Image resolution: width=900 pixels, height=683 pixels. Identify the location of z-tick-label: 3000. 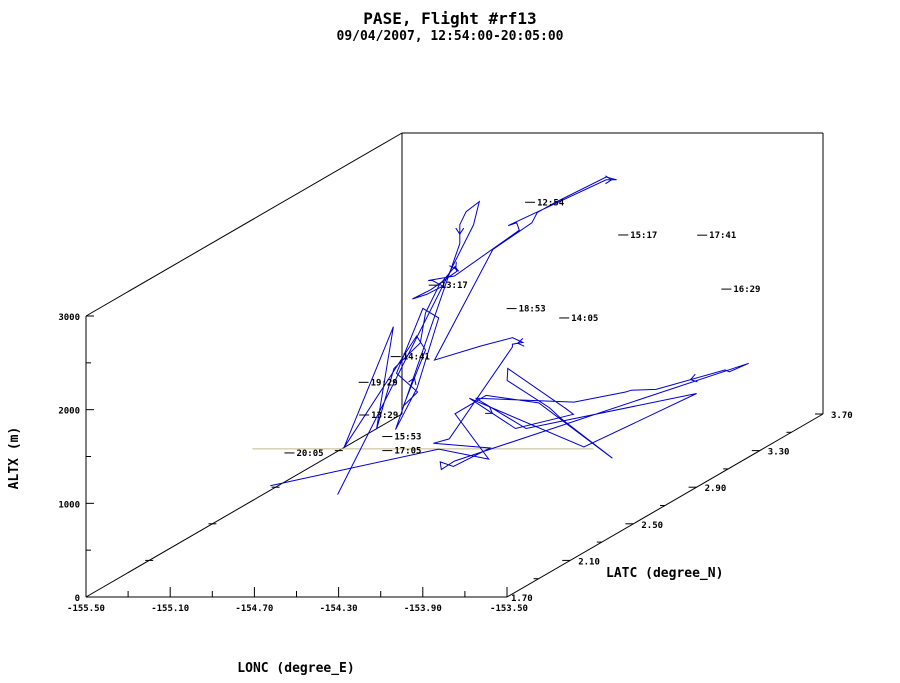
(69, 318).